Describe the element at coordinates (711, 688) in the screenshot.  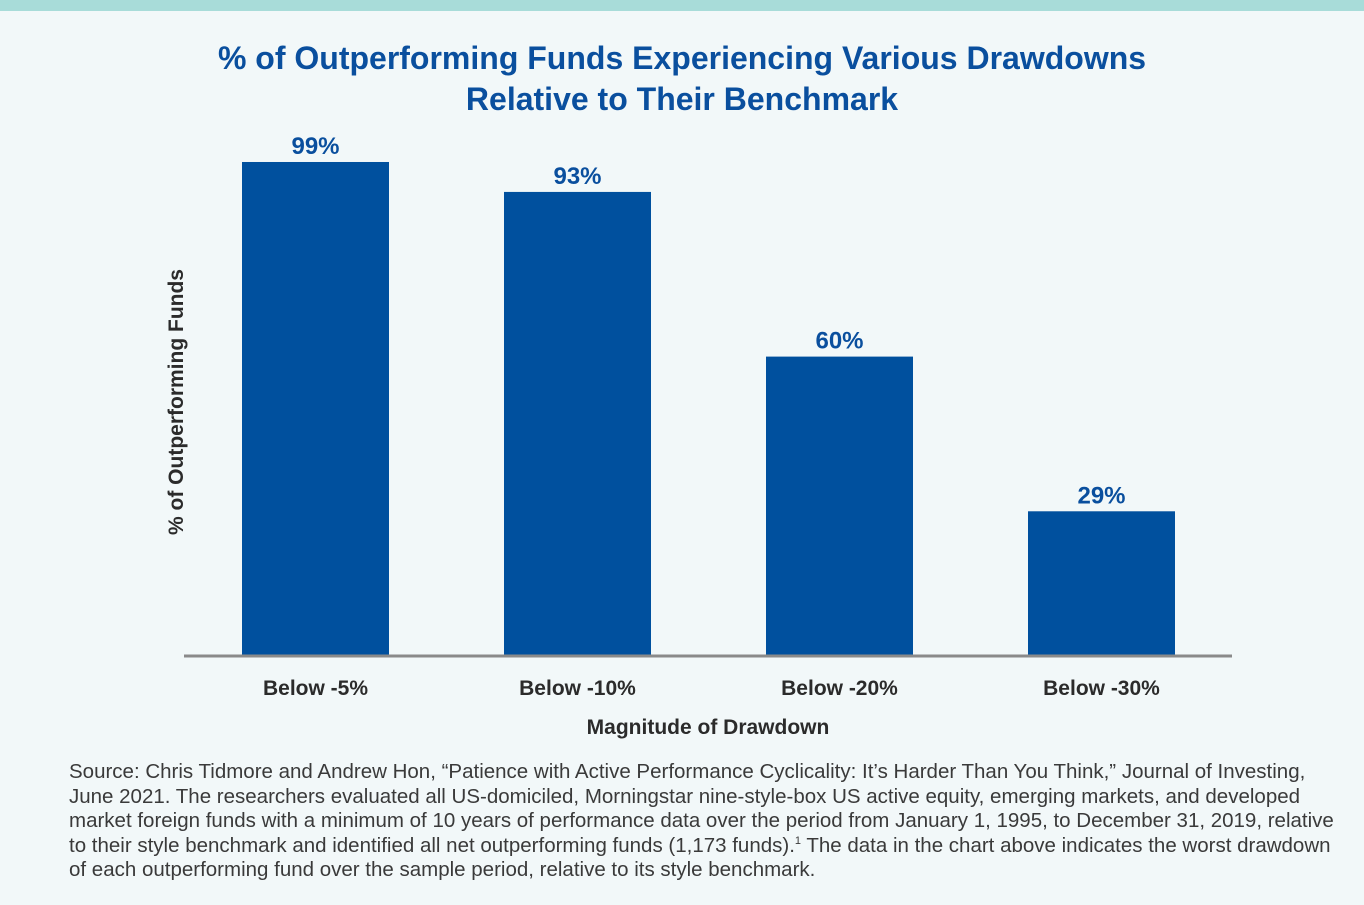
I see `x-tick-labels: Below -5% Below -10% Below -20% Below -30%` at that location.